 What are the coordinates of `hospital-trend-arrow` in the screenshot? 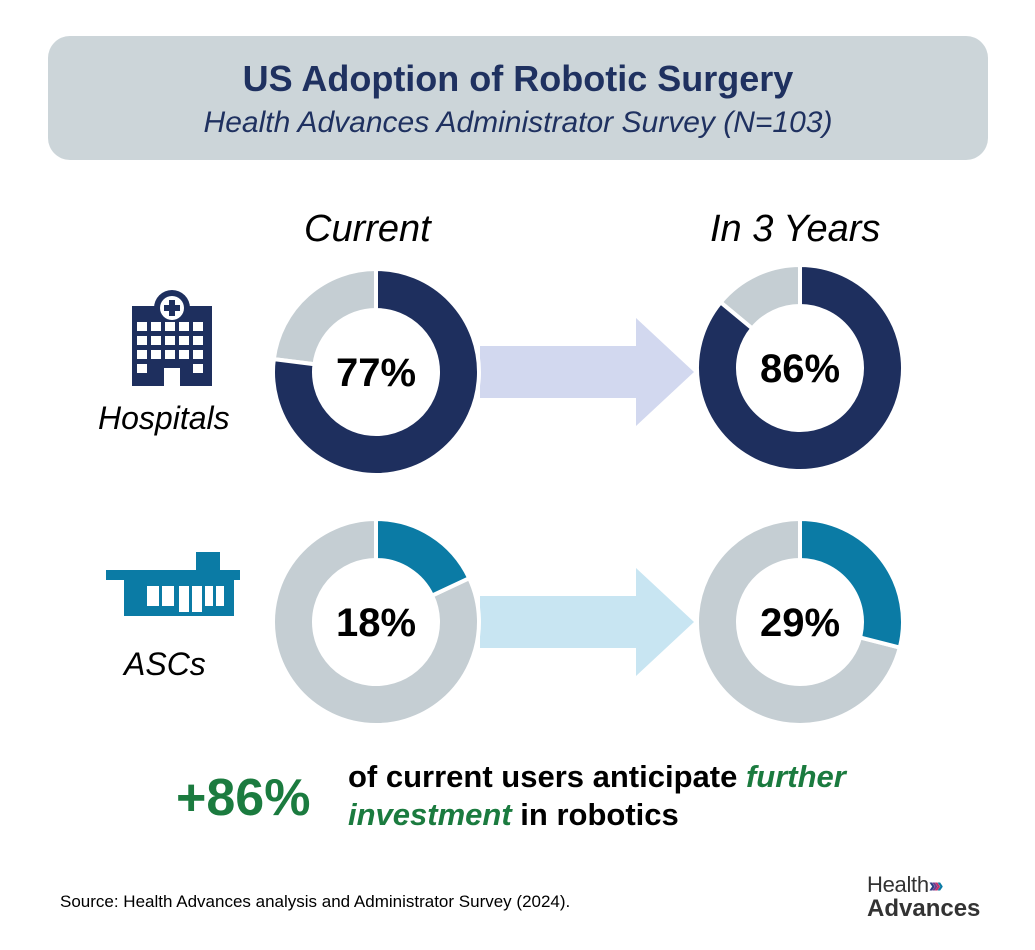 It's located at (587, 372).